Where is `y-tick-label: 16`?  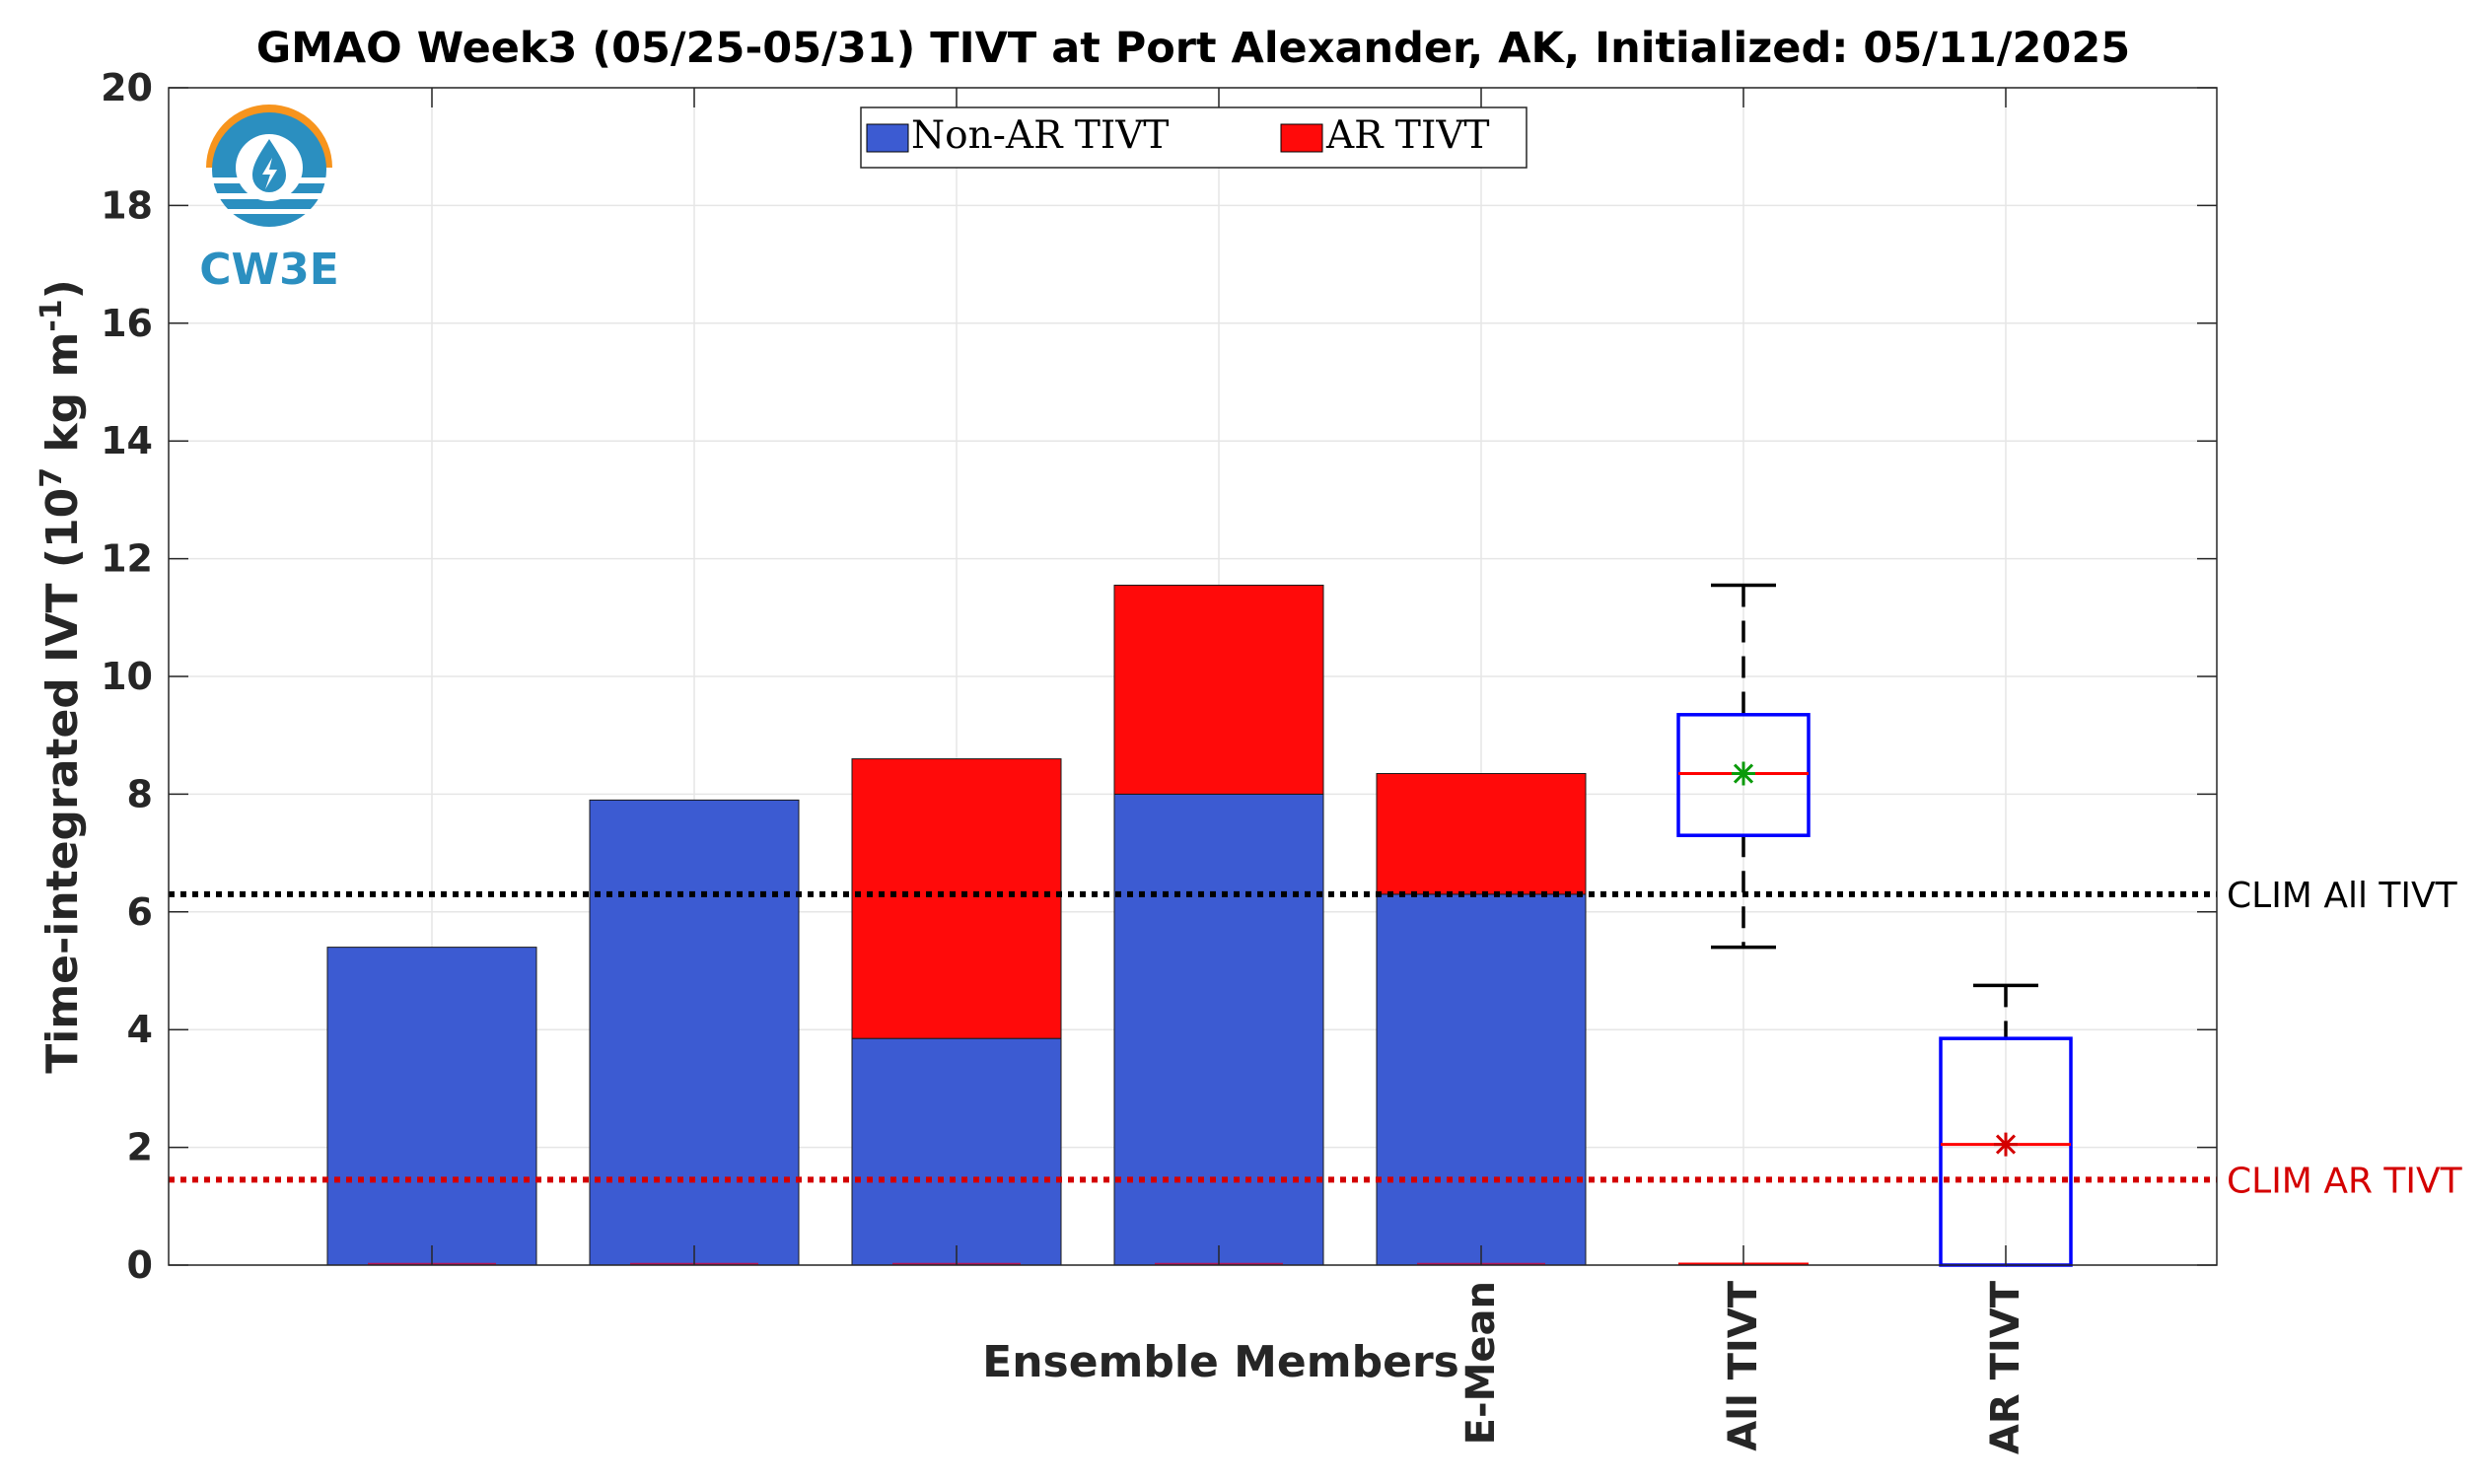 y-tick-label: 16 is located at coordinates (127, 323).